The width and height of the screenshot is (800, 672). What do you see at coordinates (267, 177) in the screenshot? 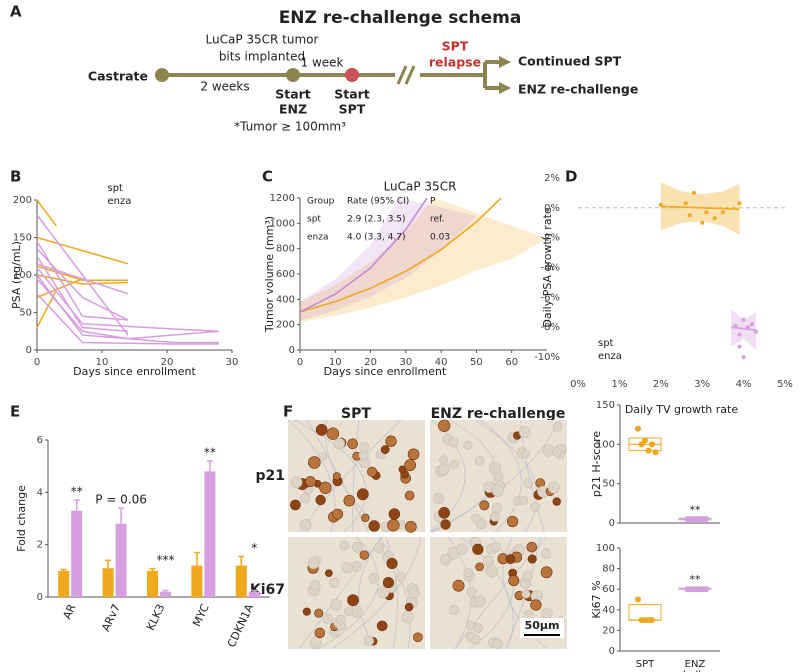
I see `panel-label: C` at bounding box center [267, 177].